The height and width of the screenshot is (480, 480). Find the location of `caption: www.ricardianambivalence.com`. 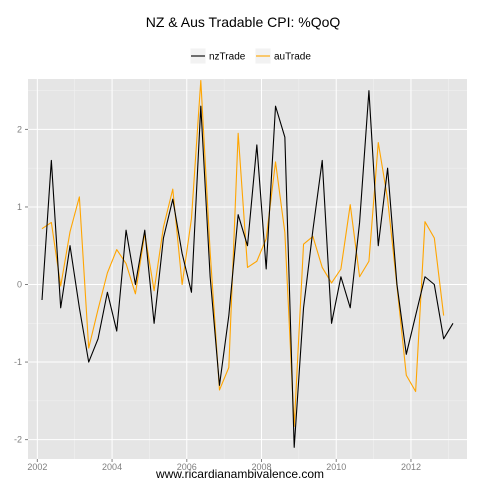

caption: www.ricardianambivalence.com is located at coordinates (239, 473).